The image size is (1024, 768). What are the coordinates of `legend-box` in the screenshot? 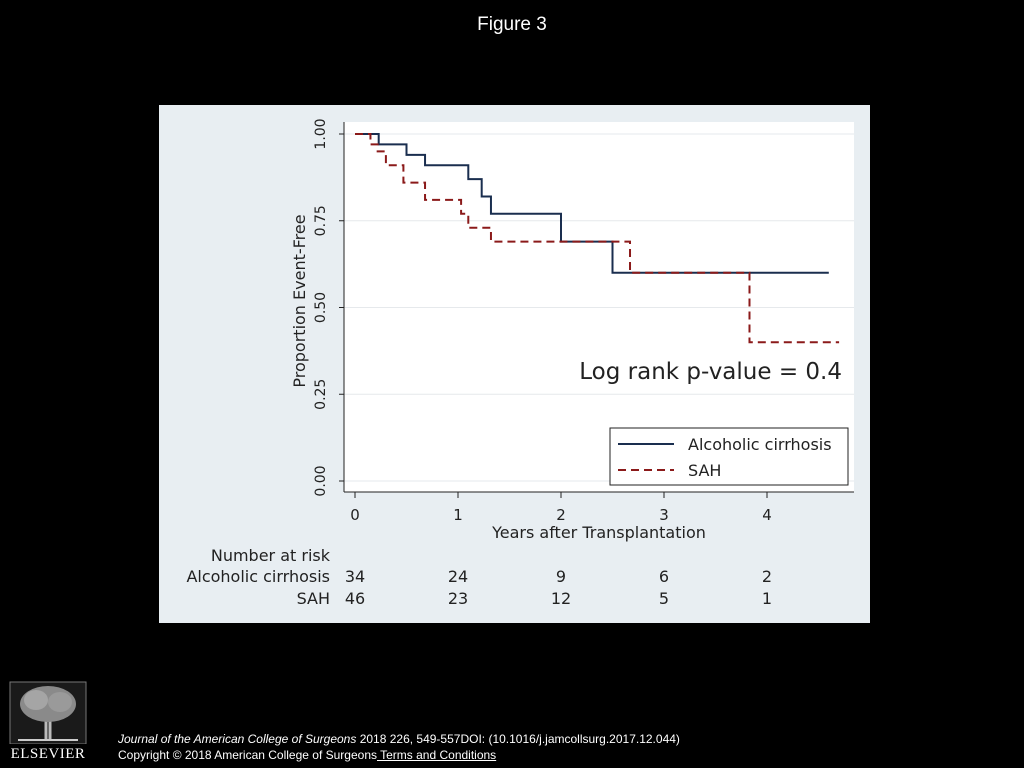 It's located at (729, 456).